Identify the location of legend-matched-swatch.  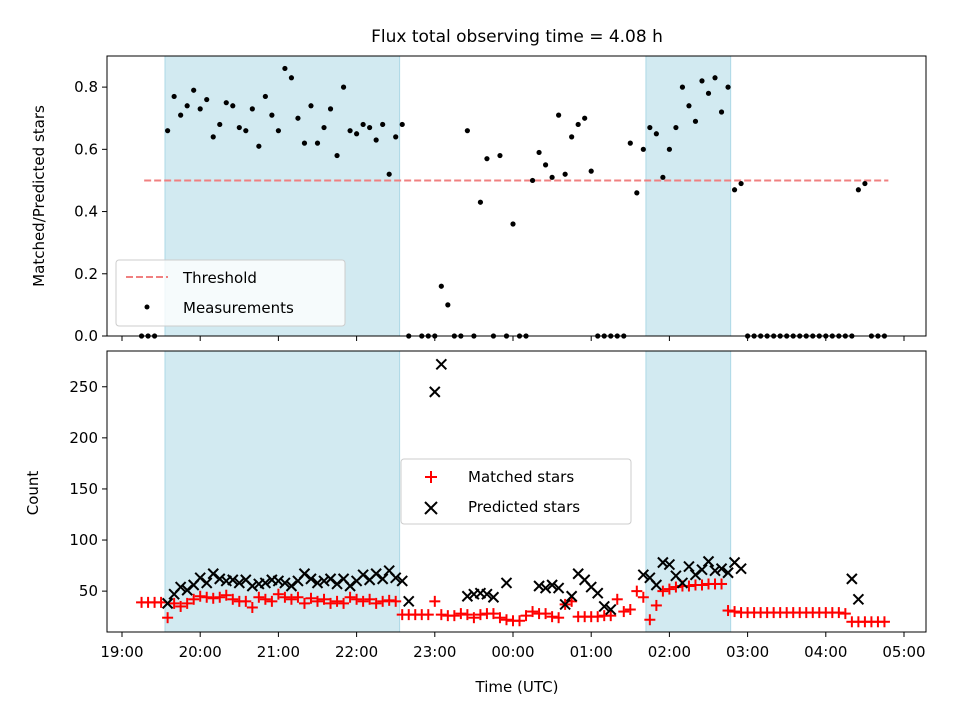
(431, 477).